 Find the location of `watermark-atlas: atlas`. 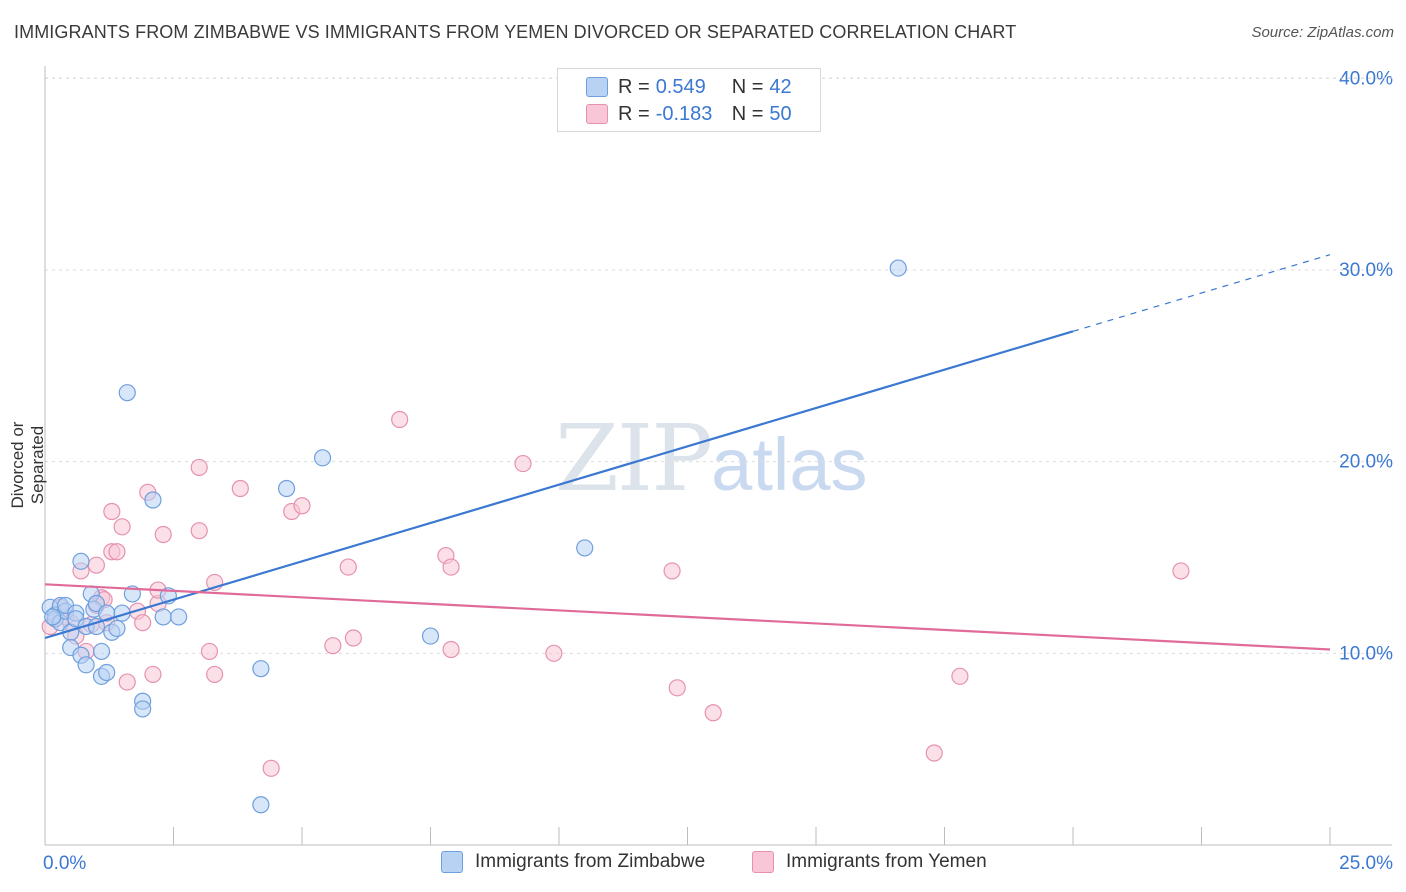

watermark-atlas: atlas is located at coordinates (789, 464).